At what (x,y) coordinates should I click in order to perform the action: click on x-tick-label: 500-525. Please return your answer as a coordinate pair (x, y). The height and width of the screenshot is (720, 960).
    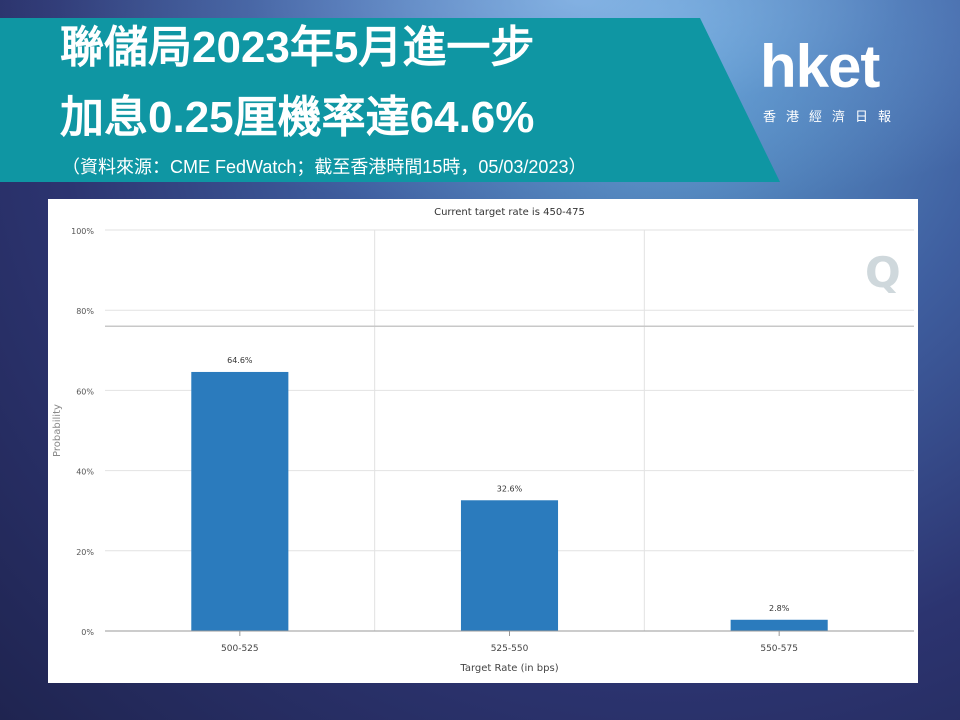
    Looking at the image, I should click on (240, 649).